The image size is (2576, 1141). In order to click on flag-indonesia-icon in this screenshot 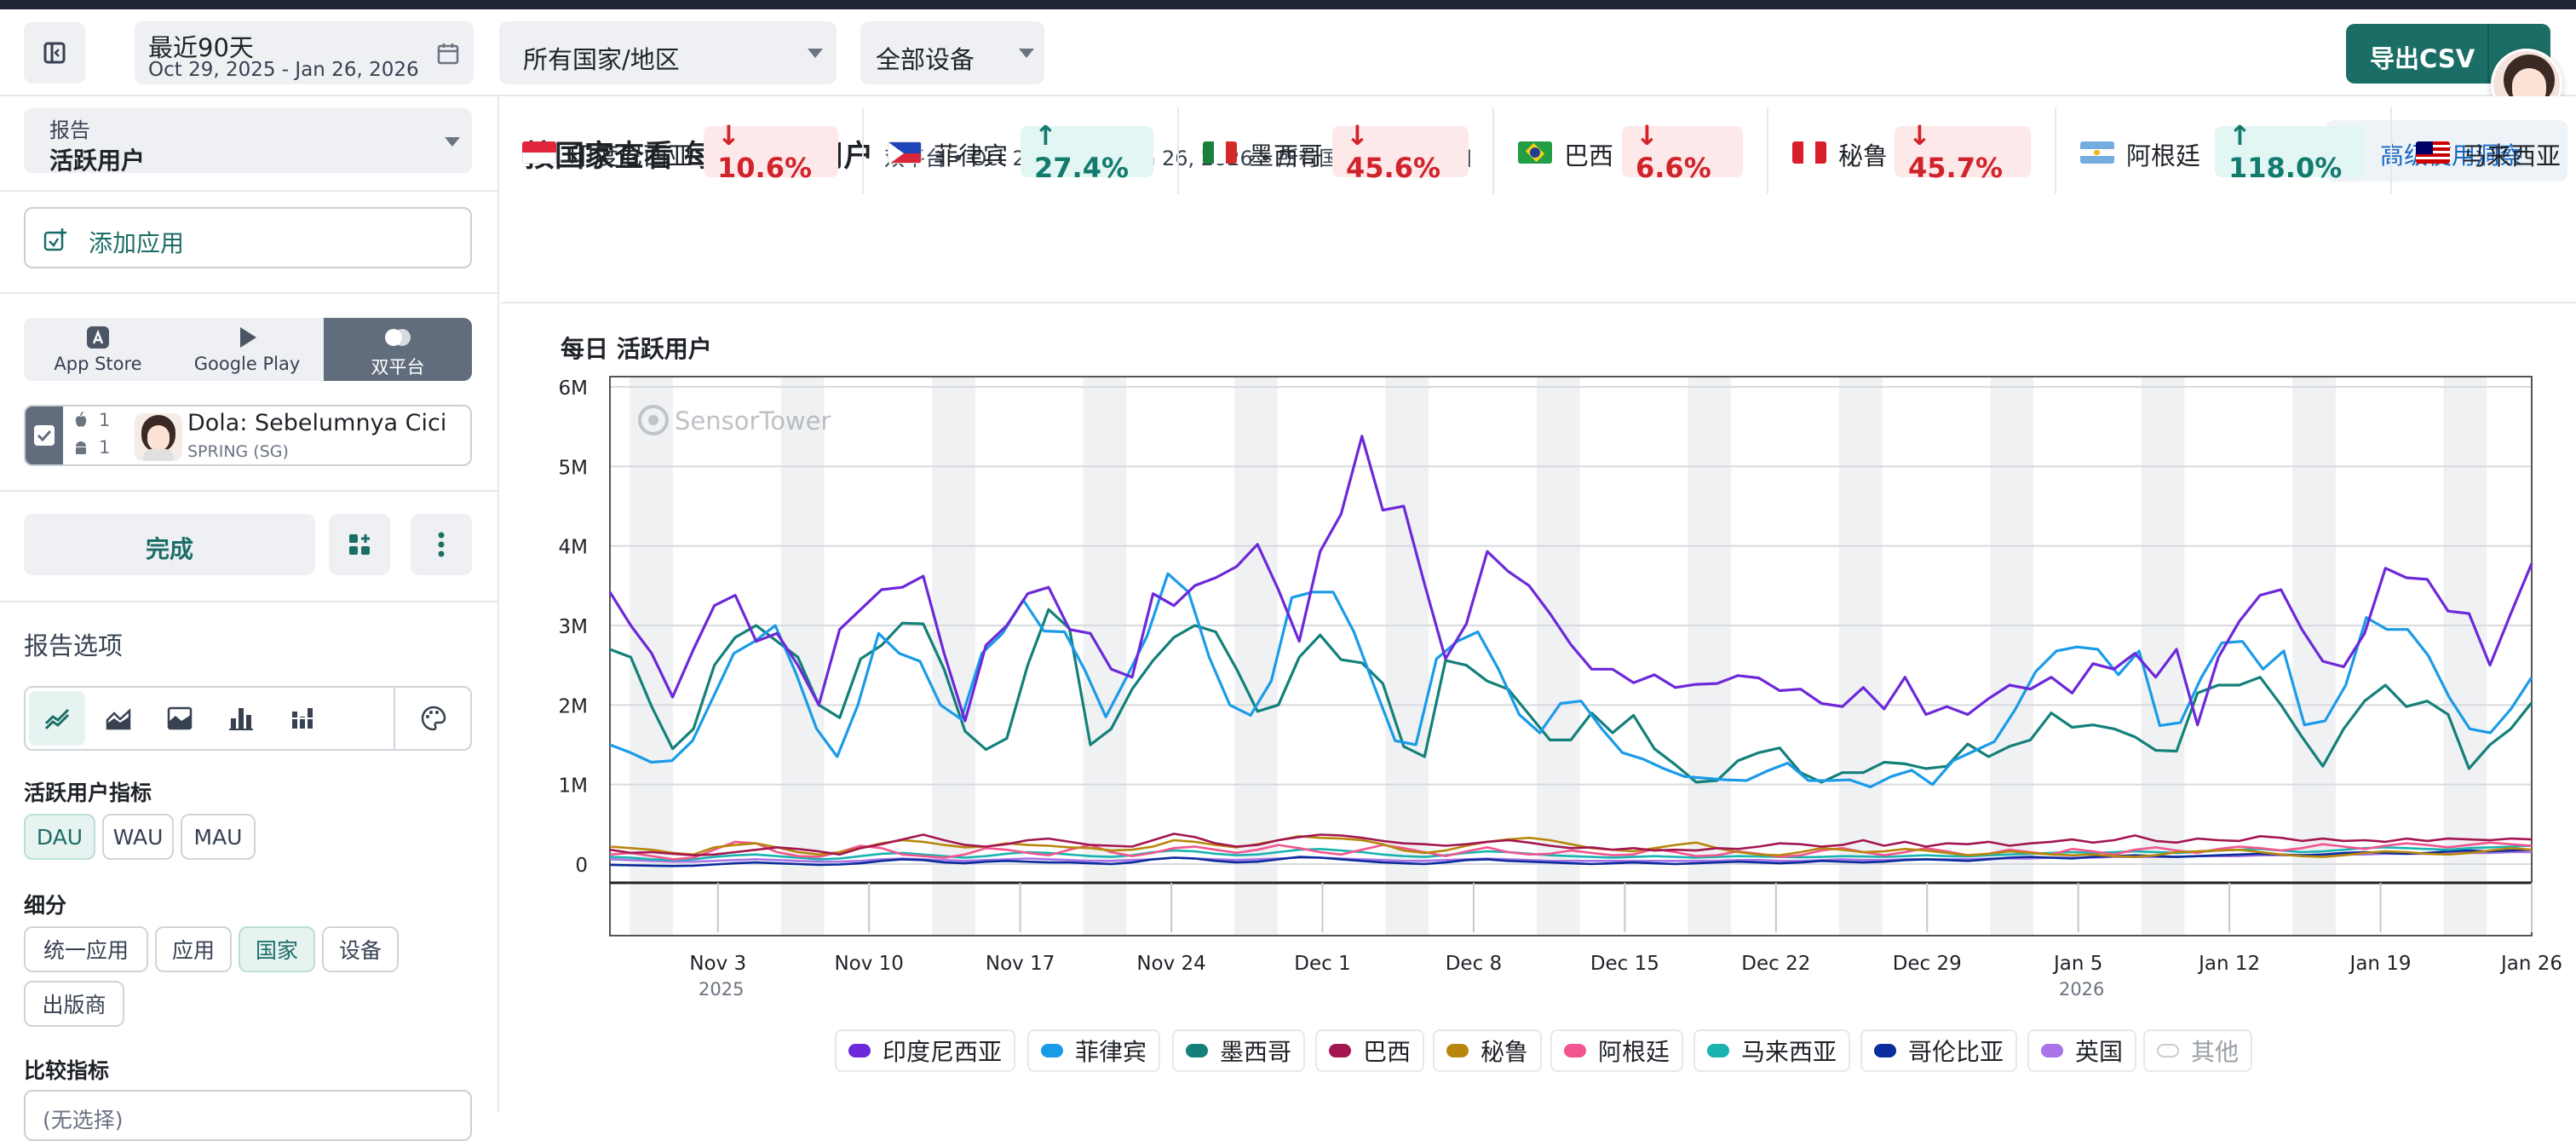, I will do `click(539, 152)`.